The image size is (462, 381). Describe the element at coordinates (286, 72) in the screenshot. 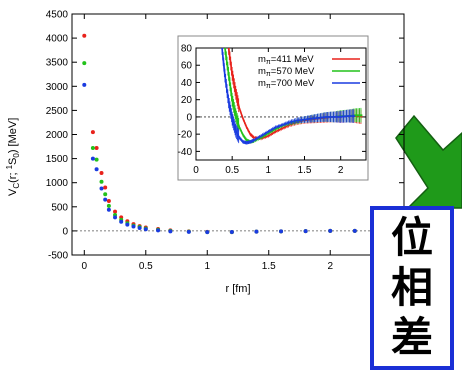

I see `svg-text: mπ=570 MeV` at that location.